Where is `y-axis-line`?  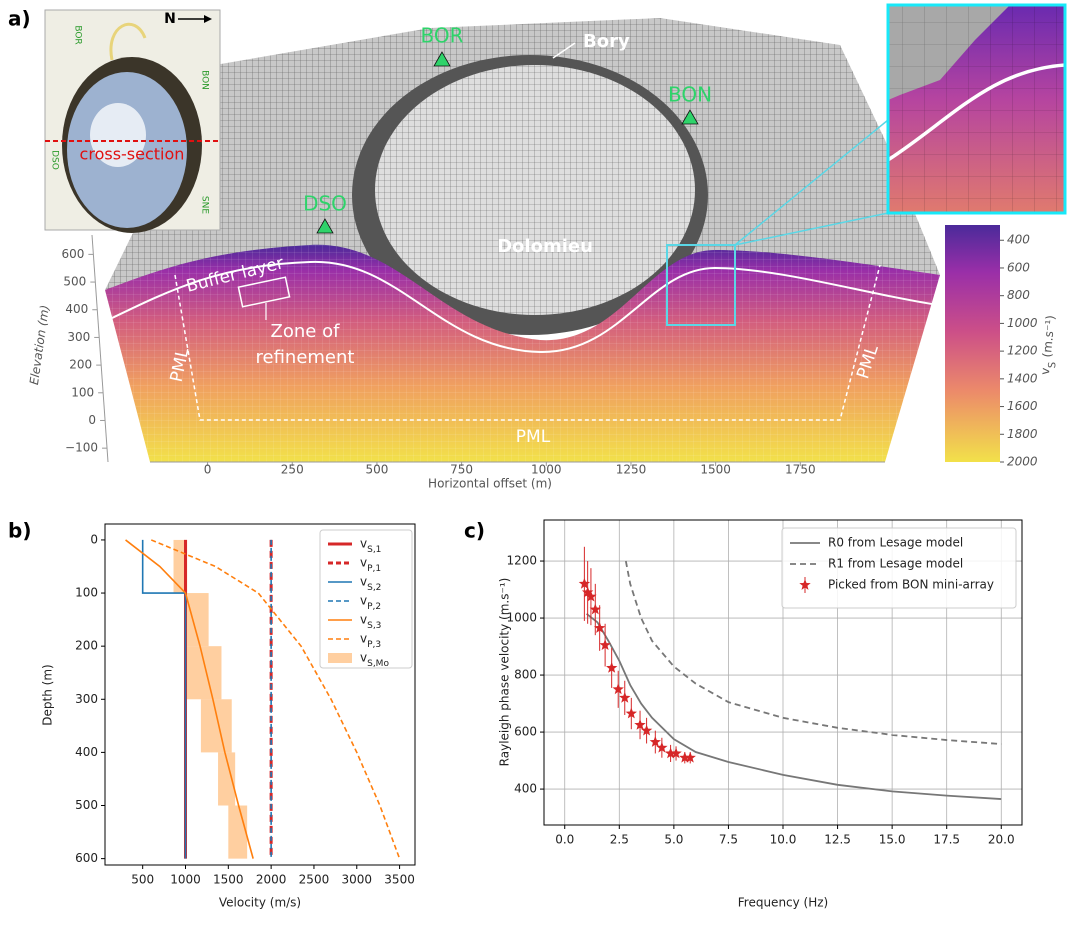 y-axis-line is located at coordinates (100, 348).